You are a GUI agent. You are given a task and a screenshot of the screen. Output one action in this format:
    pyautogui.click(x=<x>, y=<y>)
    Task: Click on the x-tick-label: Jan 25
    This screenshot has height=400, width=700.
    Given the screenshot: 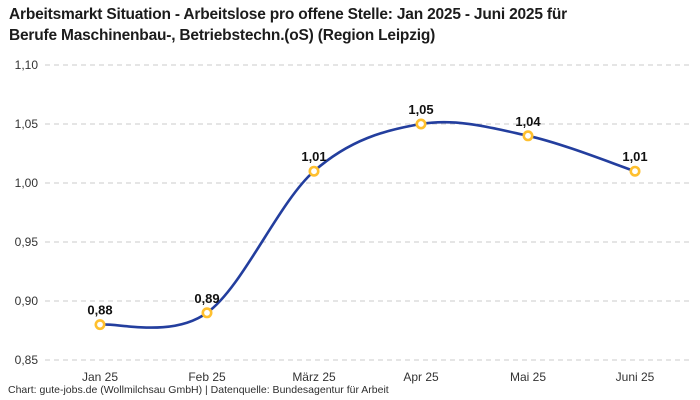 What is the action you would take?
    pyautogui.click(x=100, y=377)
    